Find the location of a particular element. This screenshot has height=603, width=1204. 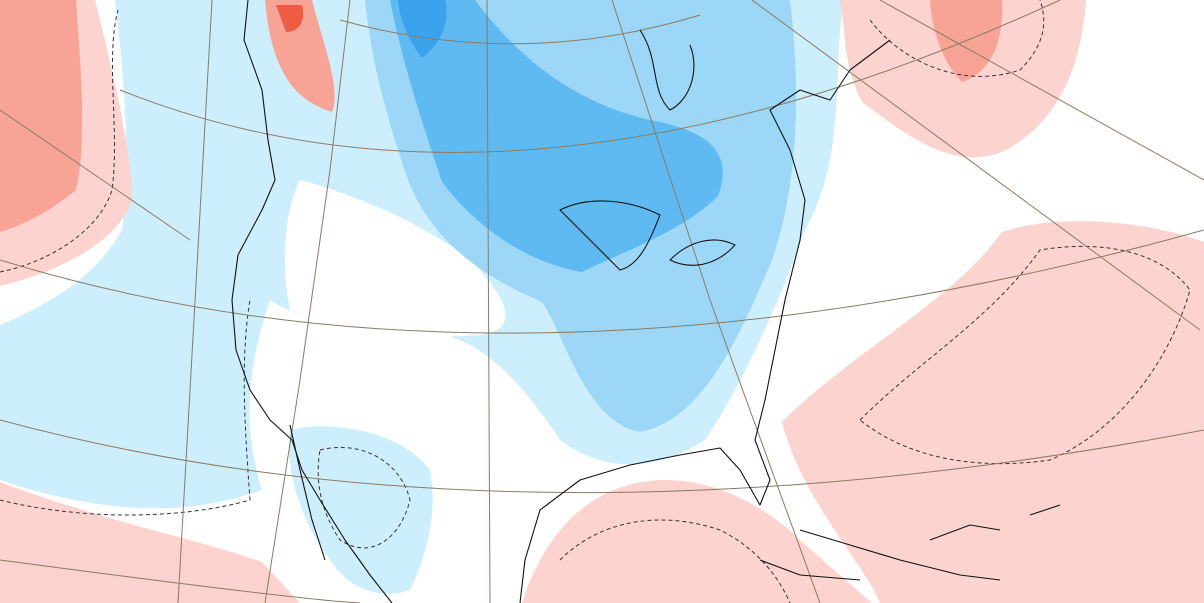

red-area is located at coordinates (290, 18).